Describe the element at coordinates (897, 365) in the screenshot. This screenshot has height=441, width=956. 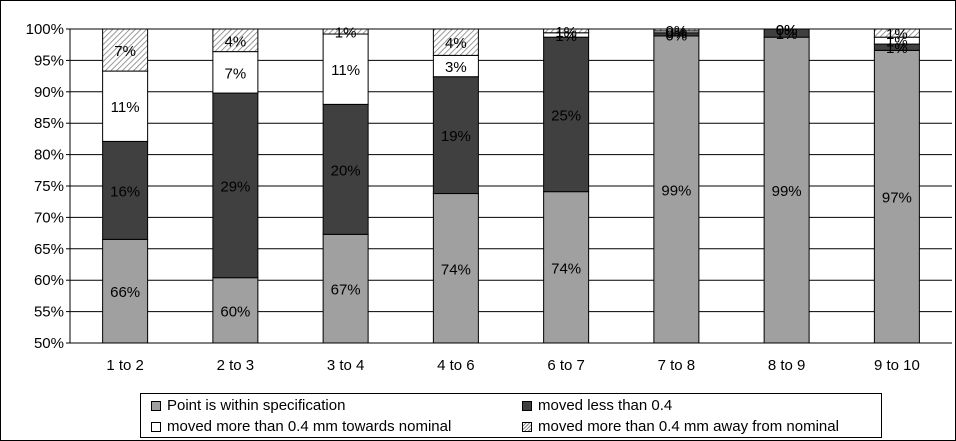
I see `x-tick-label: 9 to 10` at that location.